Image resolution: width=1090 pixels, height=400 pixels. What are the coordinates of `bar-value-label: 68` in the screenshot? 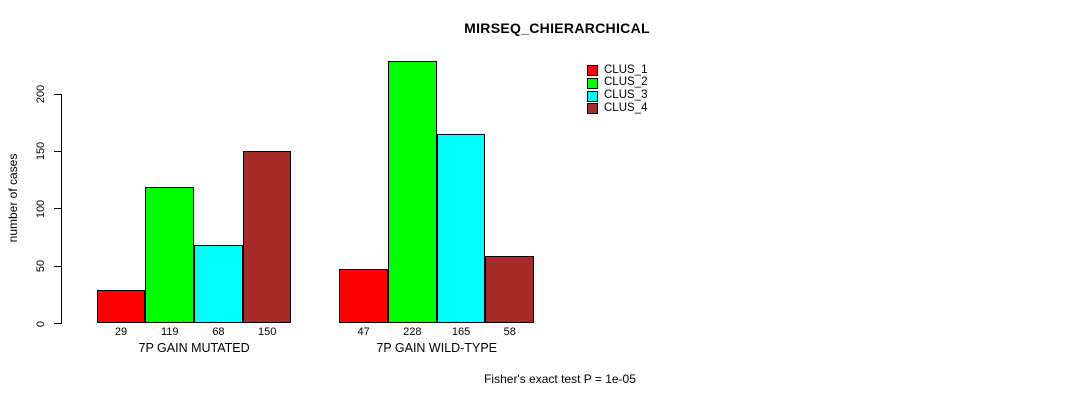 It's located at (218, 332).